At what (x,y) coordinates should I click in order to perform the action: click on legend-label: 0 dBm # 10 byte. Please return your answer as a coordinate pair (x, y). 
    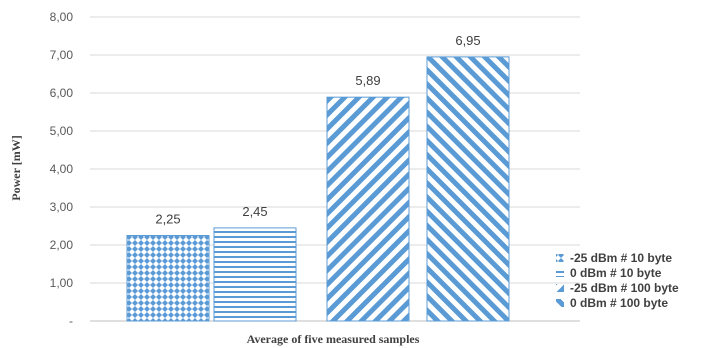
    Looking at the image, I should click on (616, 273).